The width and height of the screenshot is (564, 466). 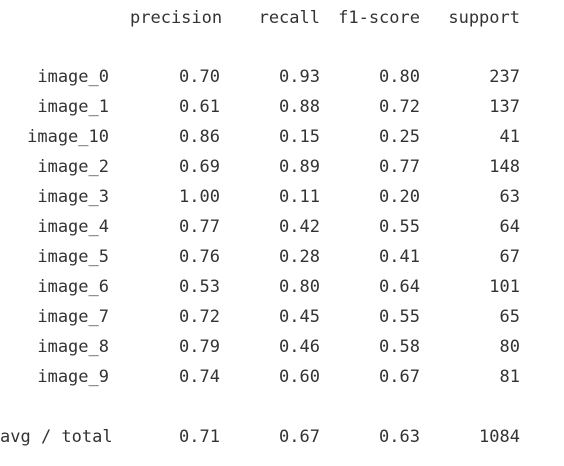 I want to click on table-row: image_6 0.53 0.80 0.64 101, so click(x=282, y=287).